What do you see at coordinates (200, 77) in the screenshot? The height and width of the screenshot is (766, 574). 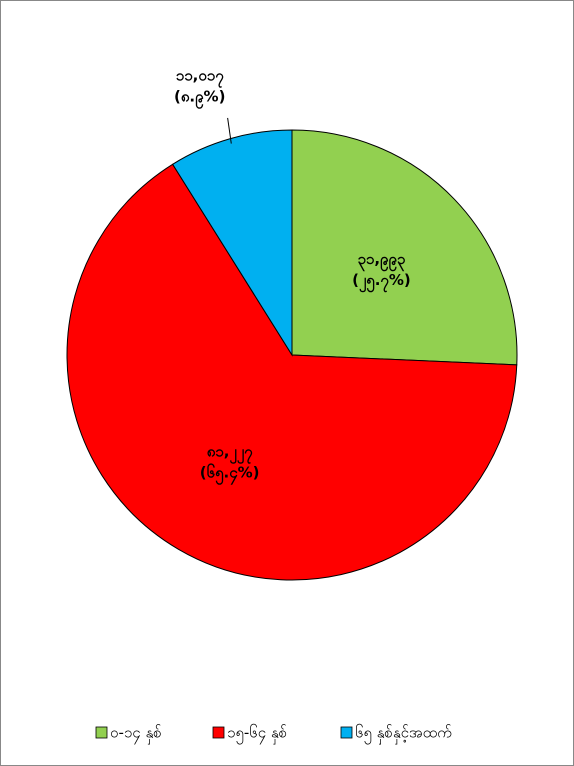 I see `count-label: ၁၁,၀၁၇` at bounding box center [200, 77].